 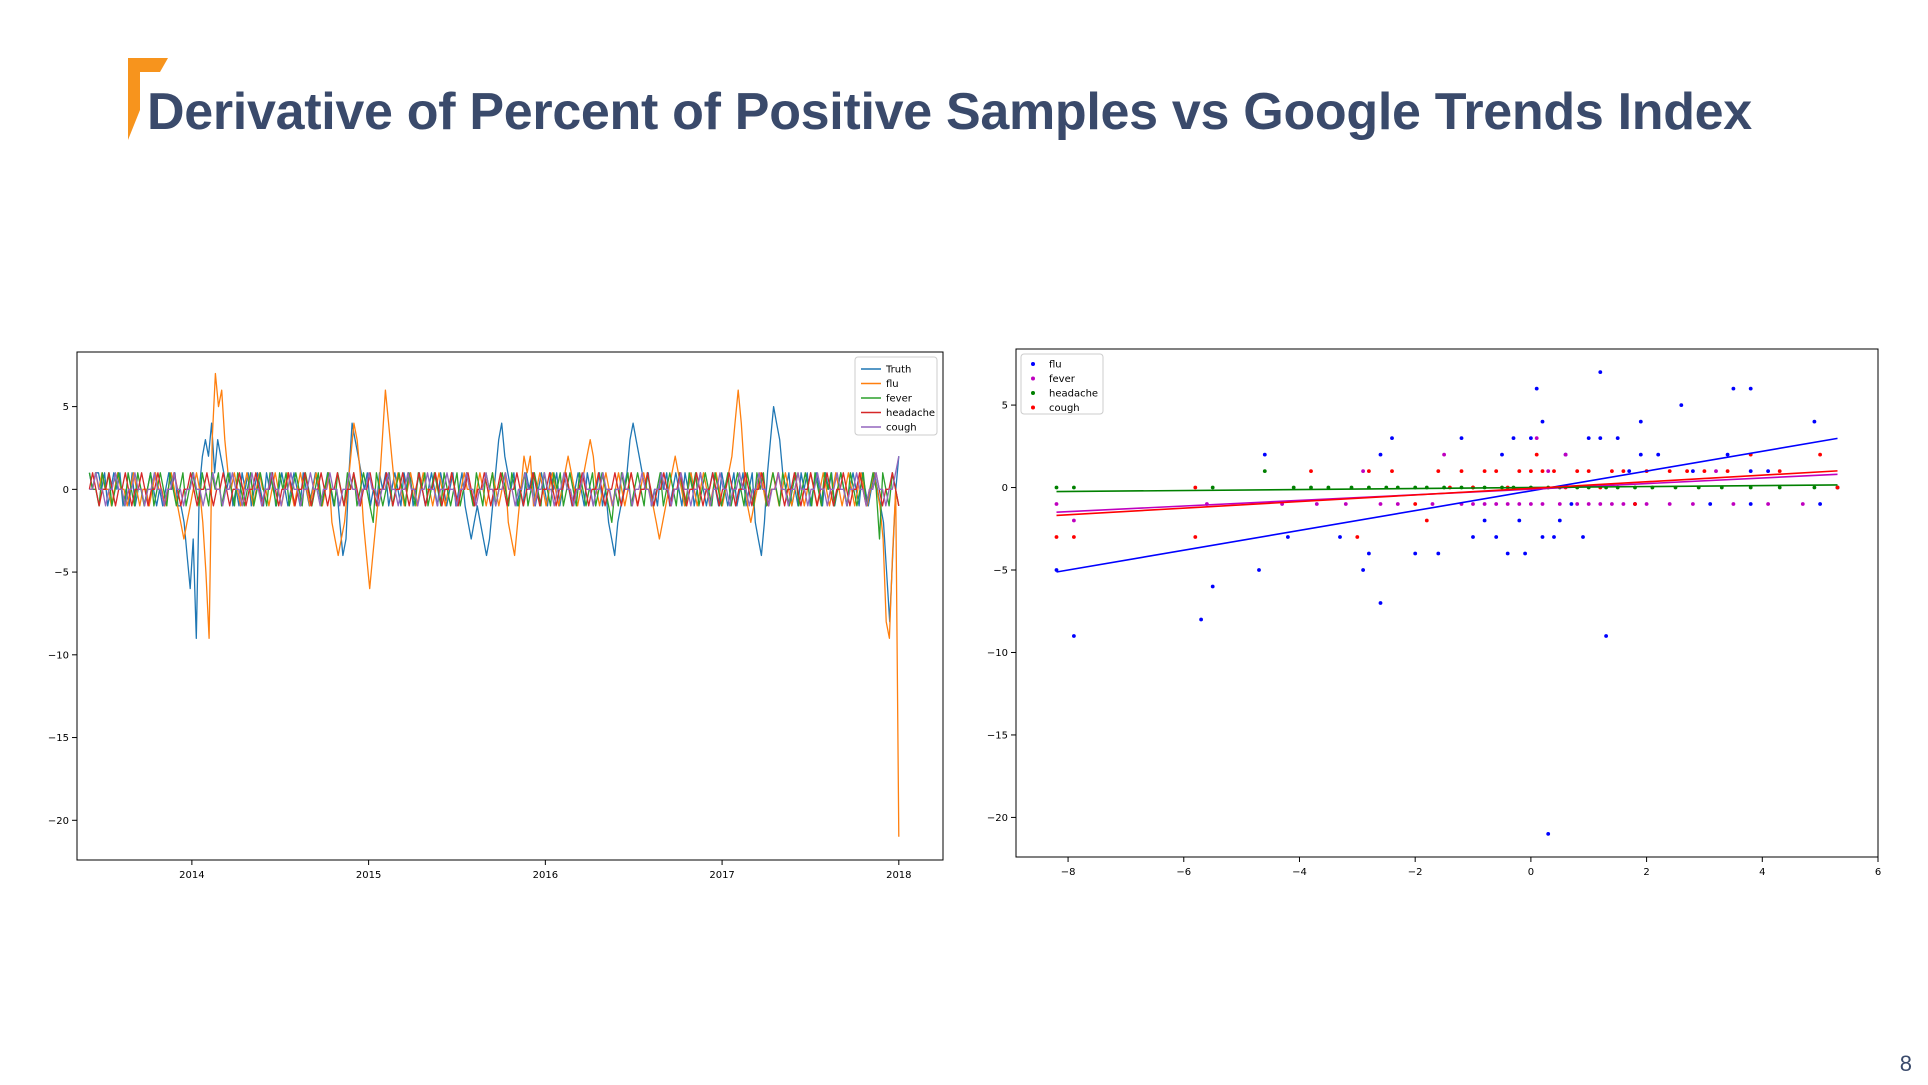 I want to click on x-tick-label: −6, so click(x=1183, y=872).